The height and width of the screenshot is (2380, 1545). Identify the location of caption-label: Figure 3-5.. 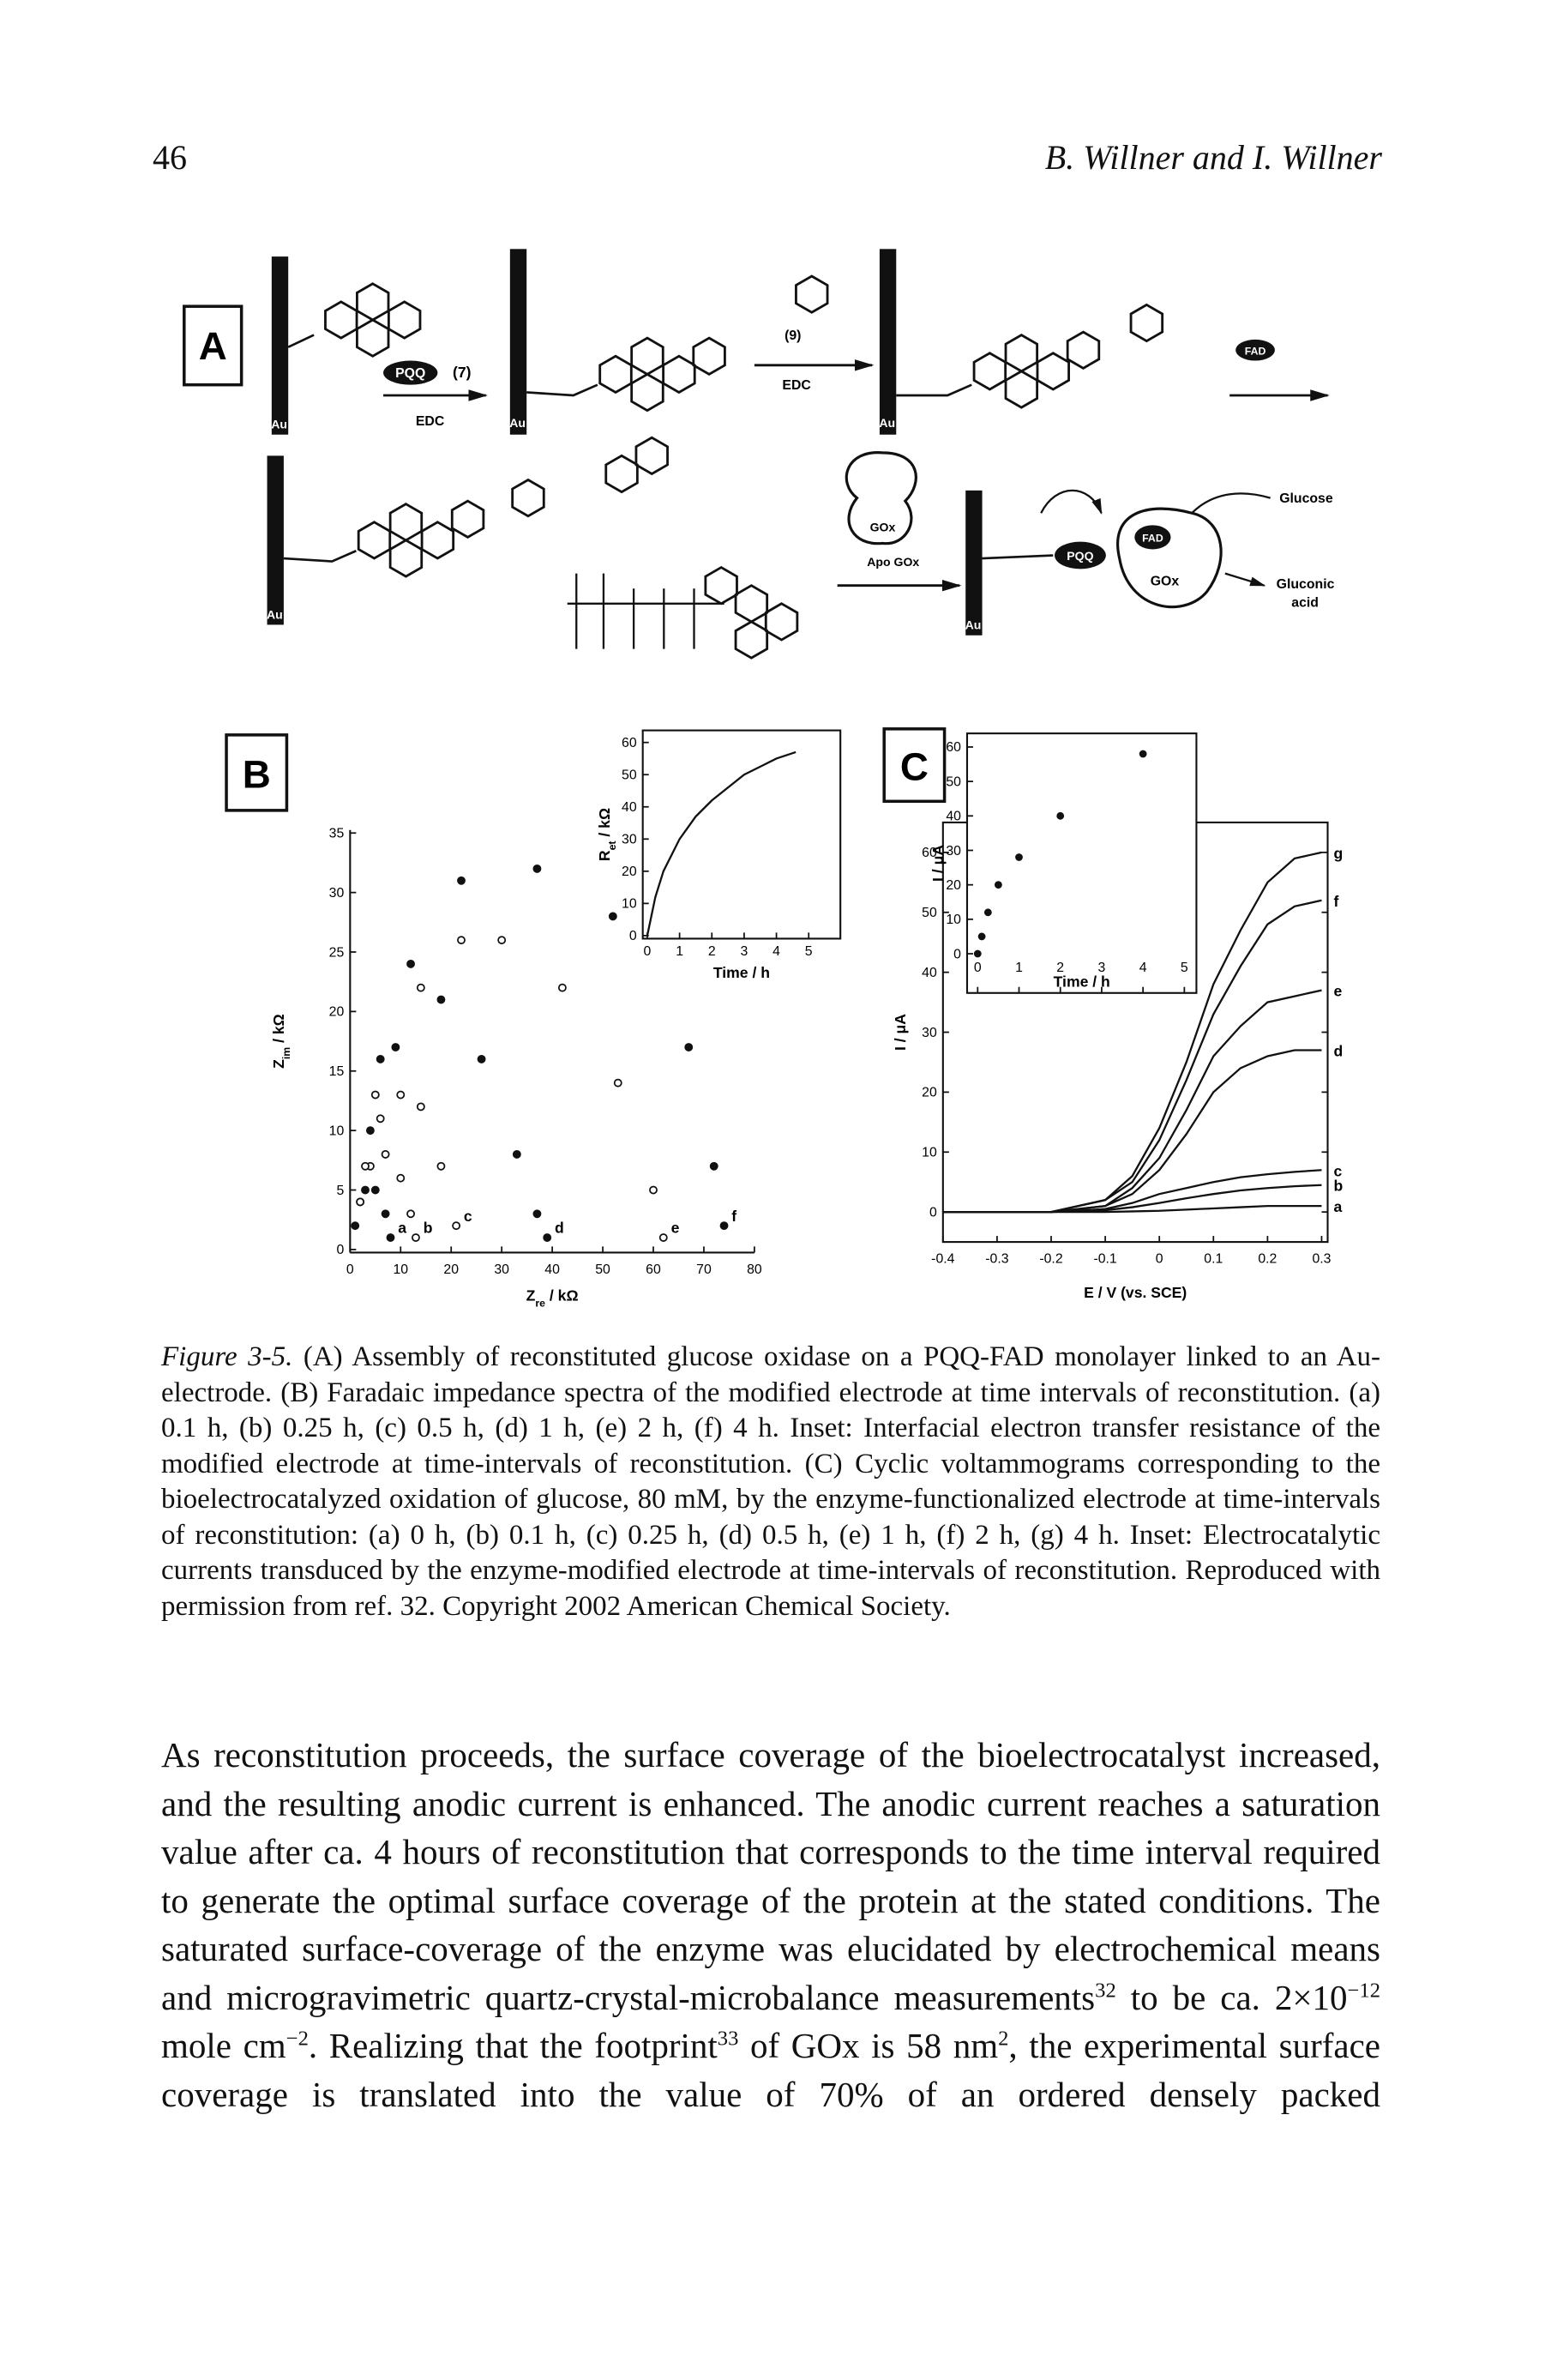
(227, 1356).